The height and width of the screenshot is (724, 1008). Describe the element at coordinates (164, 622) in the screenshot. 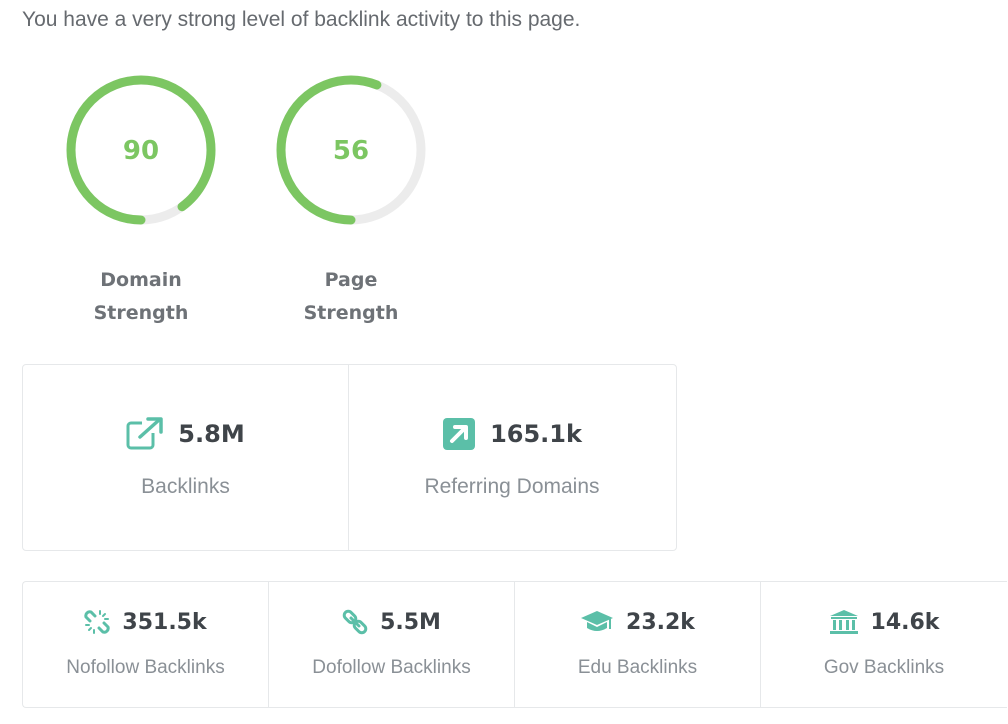

I see `nofollow-value: 351.5k` at that location.